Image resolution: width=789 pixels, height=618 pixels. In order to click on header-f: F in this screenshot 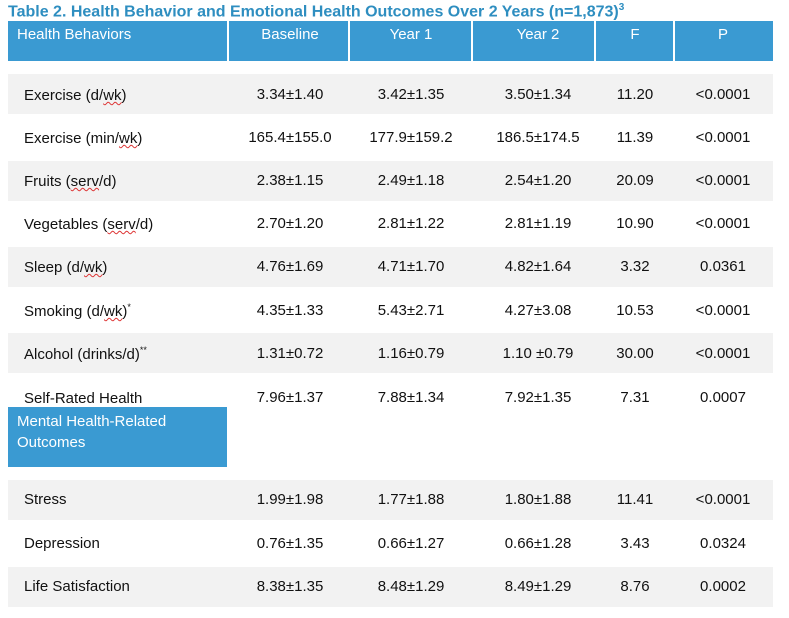, I will do `click(635, 34)`.